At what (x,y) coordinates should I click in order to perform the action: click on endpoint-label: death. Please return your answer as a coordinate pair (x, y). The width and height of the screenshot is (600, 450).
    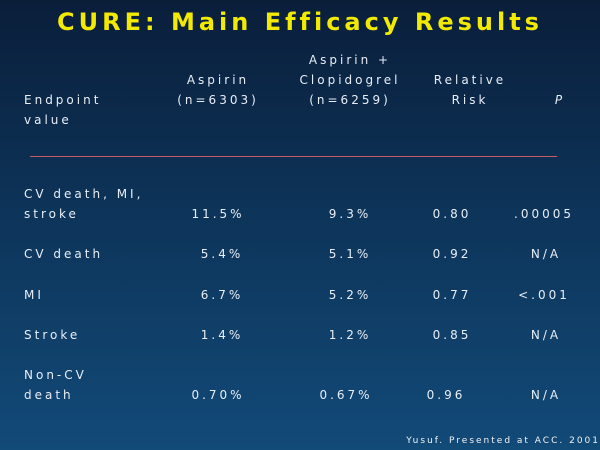
    Looking at the image, I should click on (49, 395).